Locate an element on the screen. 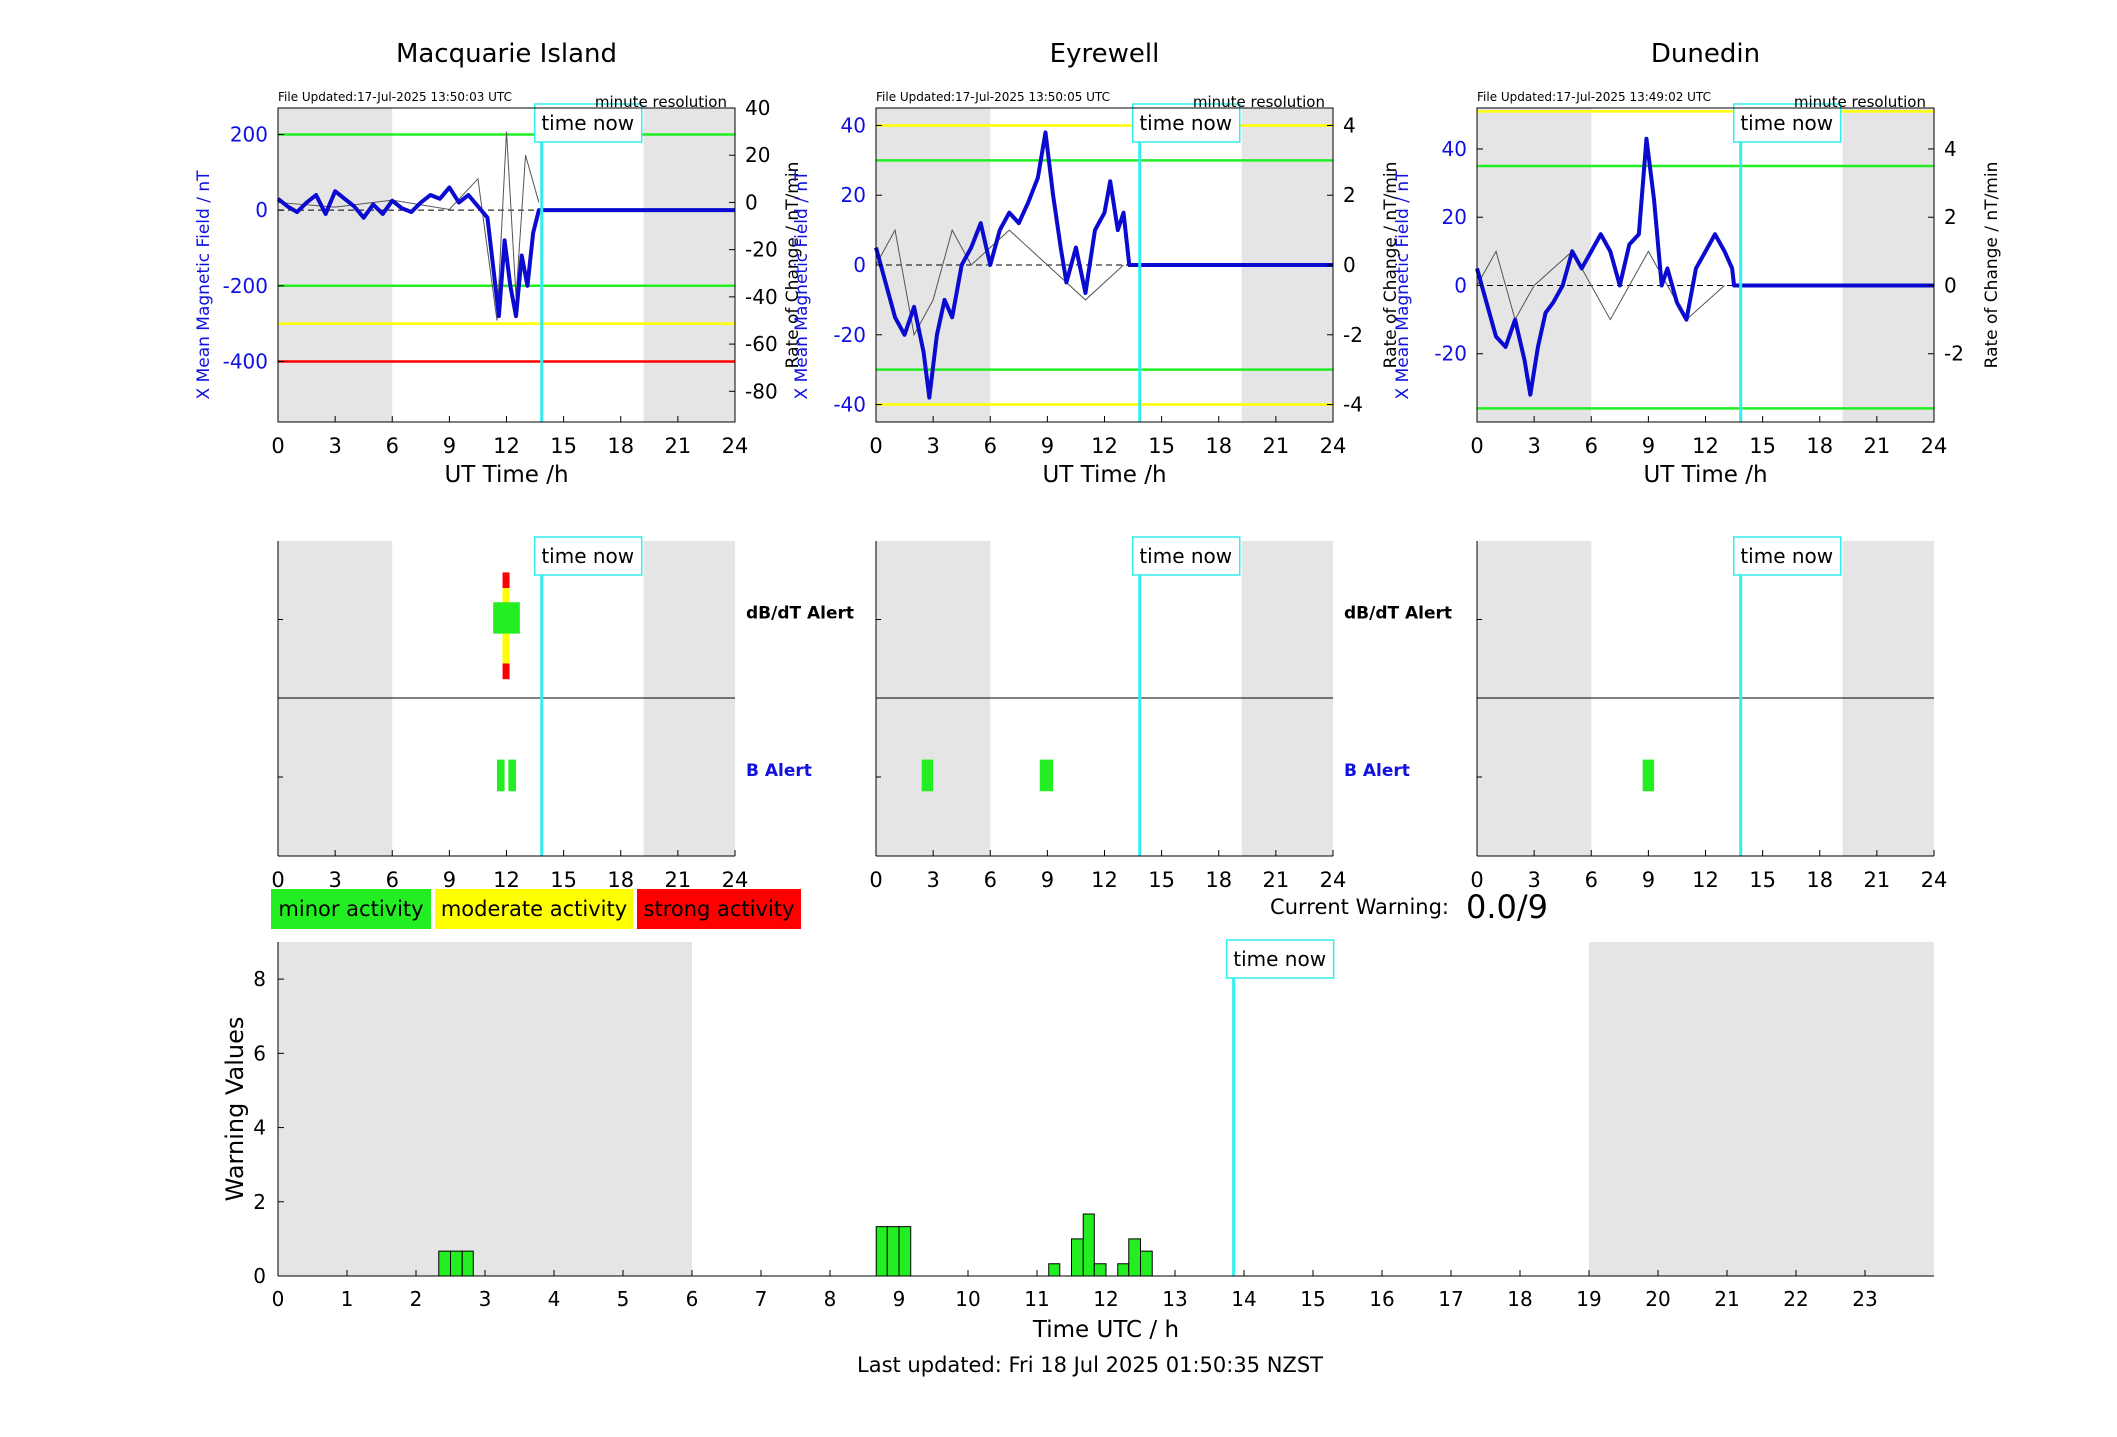 This screenshot has height=1437, width=2117. left-axis-label: X Mean Magnetic Field / nT is located at coordinates (204, 285).